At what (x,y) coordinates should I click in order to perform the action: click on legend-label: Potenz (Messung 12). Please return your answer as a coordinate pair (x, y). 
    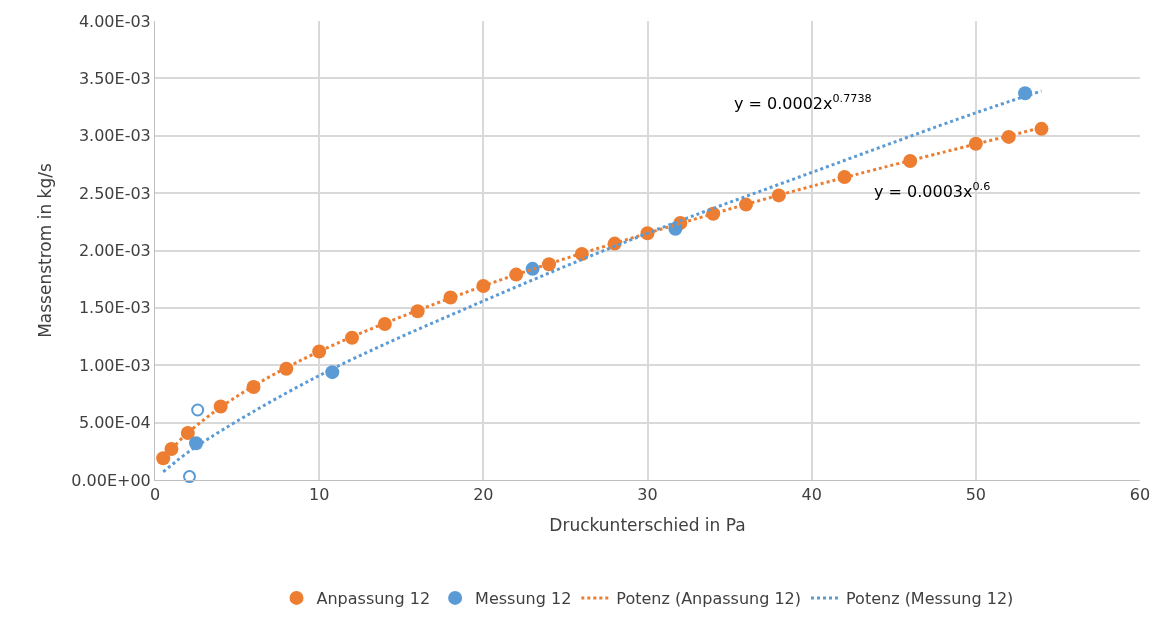
    Looking at the image, I should click on (930, 599).